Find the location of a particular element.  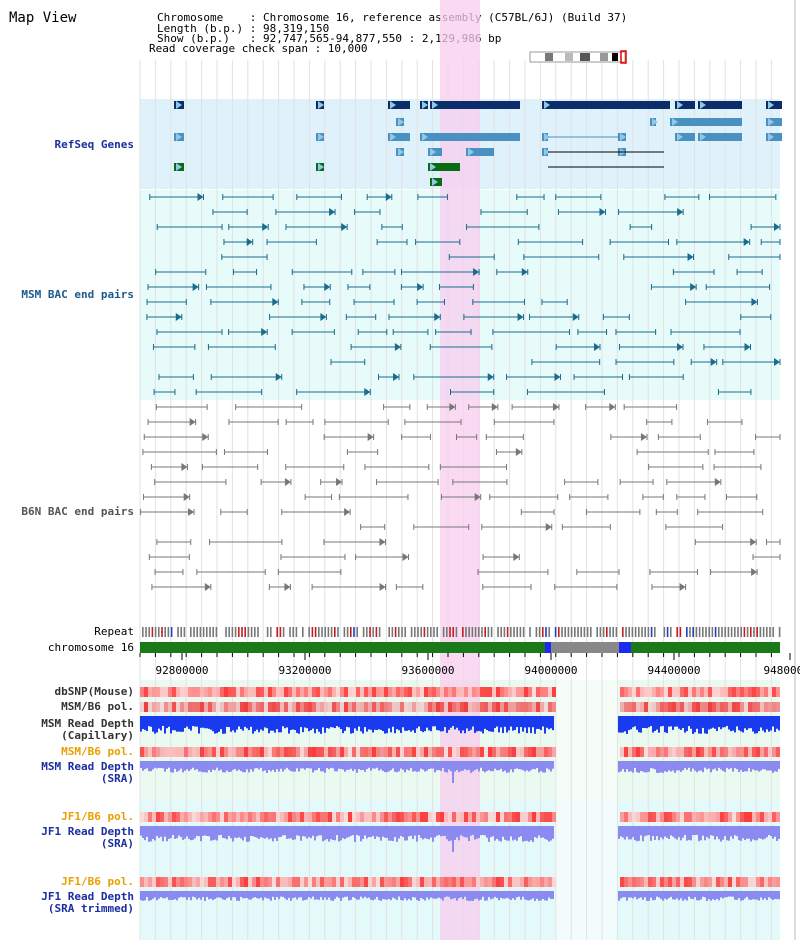

track-label-b6n-bac: B6N BAC end pairs is located at coordinates (77, 511).